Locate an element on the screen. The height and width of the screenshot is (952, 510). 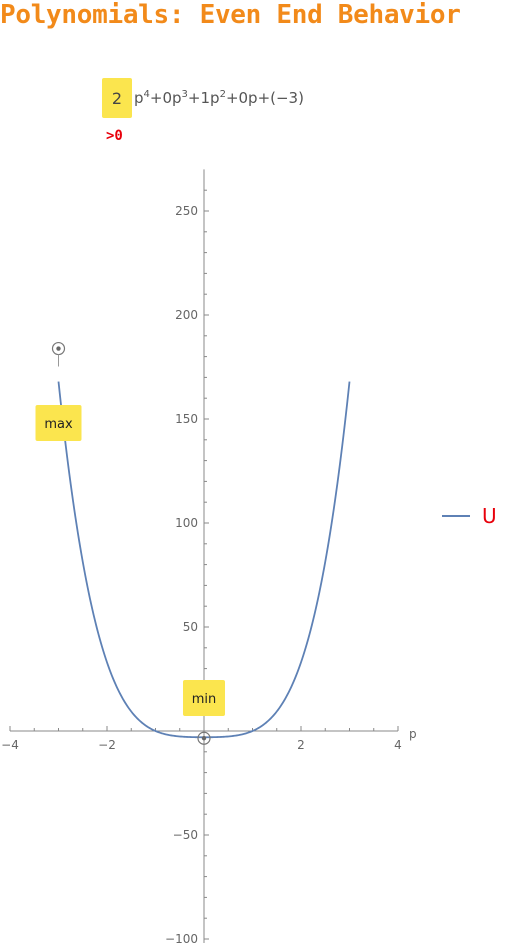
min-point-marker-ring is located at coordinates (204, 738).